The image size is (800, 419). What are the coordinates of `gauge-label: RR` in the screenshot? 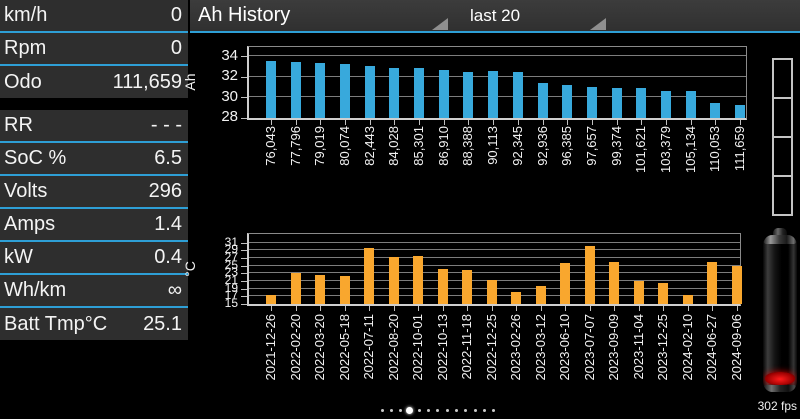 It's located at (18, 125).